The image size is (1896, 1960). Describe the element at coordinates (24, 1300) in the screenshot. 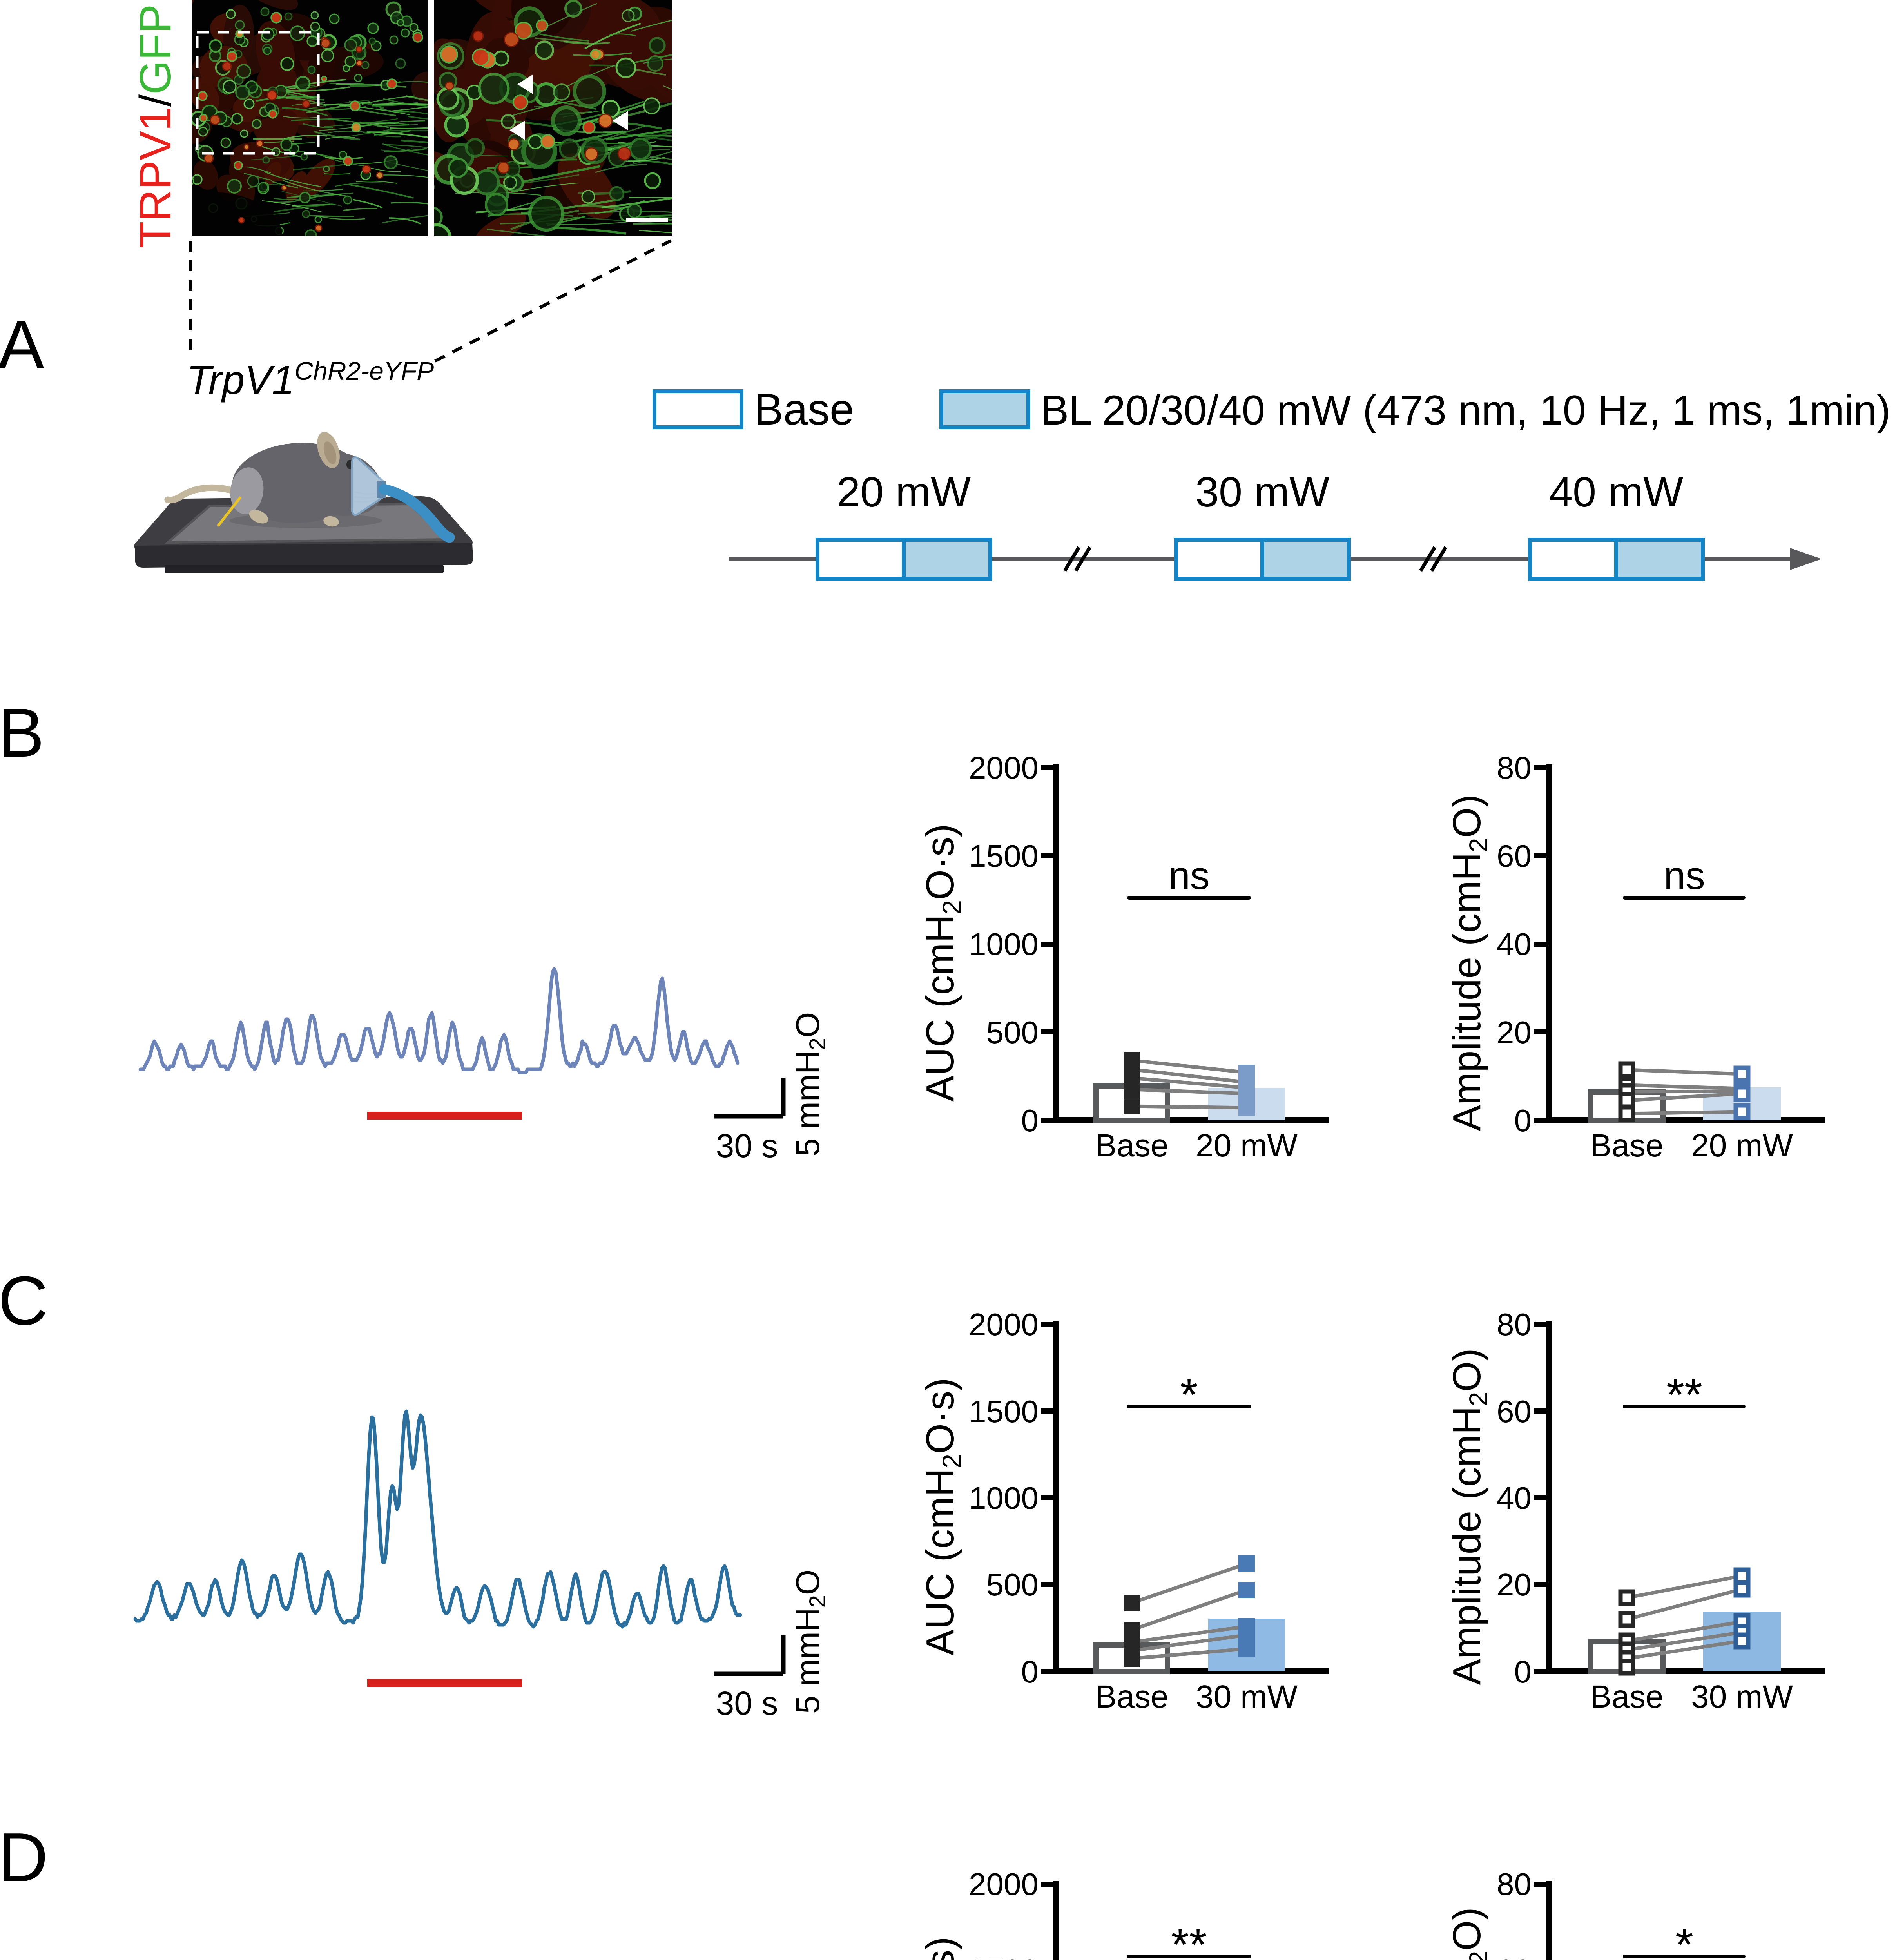

I see `svg-text: C` at that location.